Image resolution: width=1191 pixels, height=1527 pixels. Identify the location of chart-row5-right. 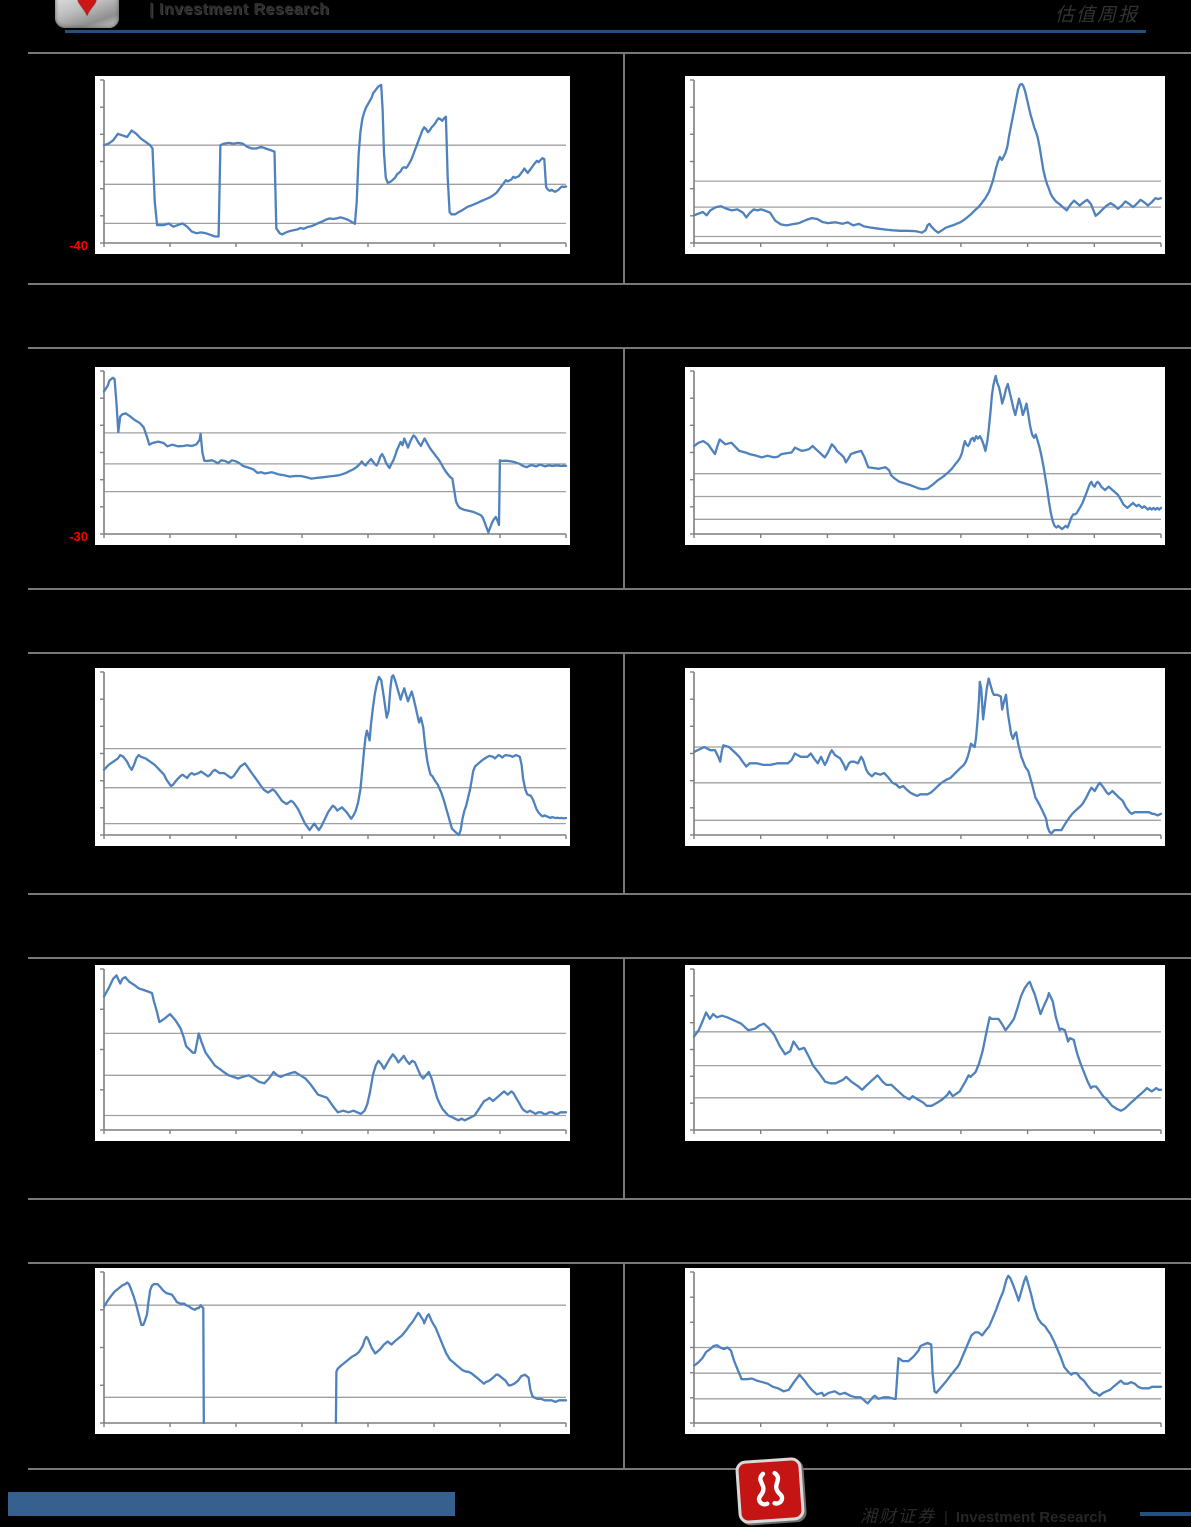
(925, 1351).